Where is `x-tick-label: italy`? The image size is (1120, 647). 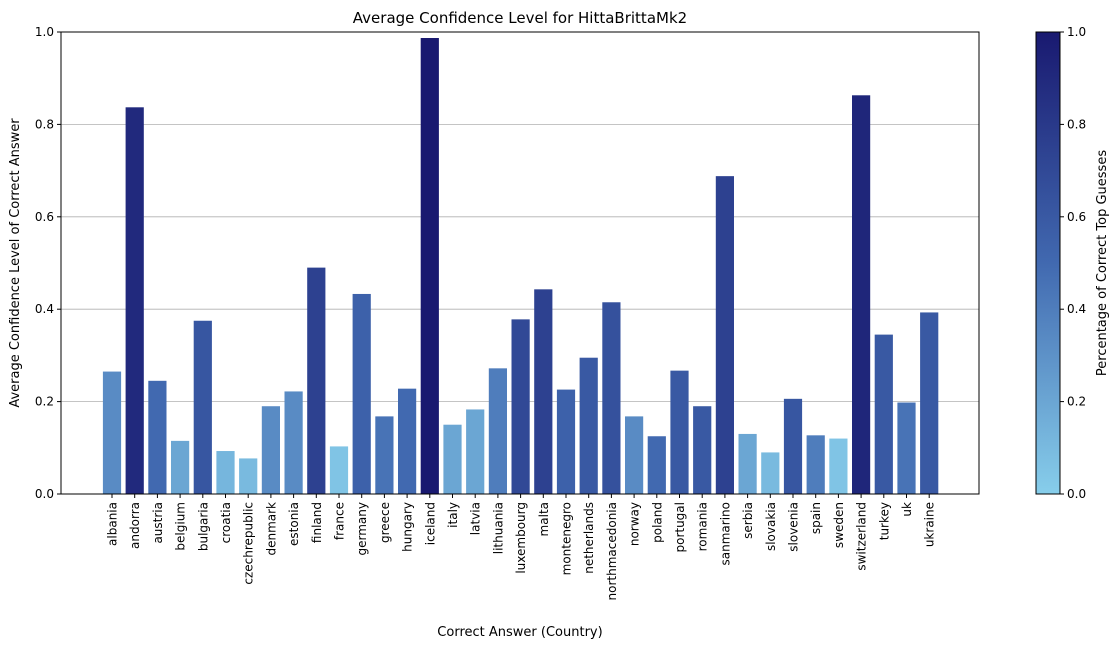 x-tick-label: italy is located at coordinates (453, 515).